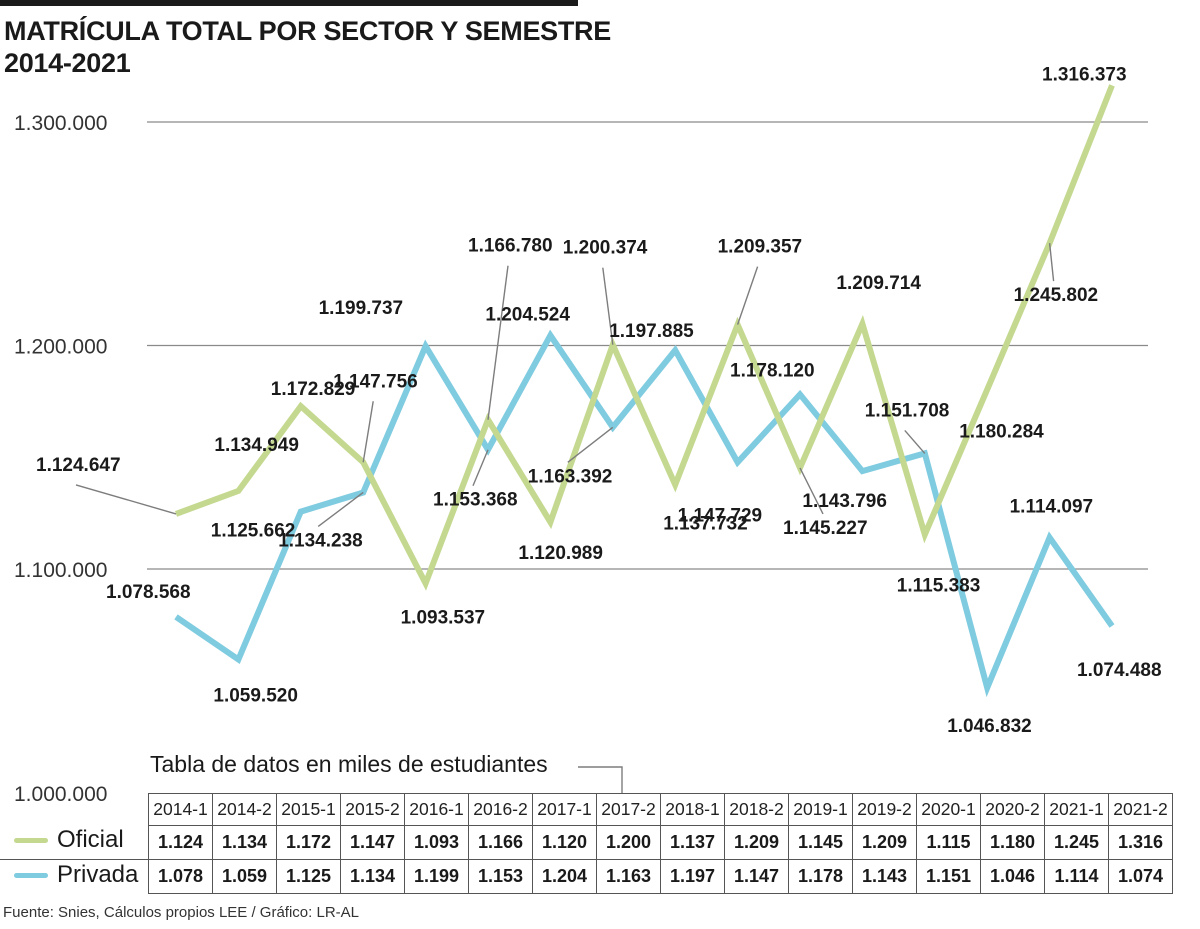  Describe the element at coordinates (31, 840) in the screenshot. I see `legend-swatch-oficial` at that location.